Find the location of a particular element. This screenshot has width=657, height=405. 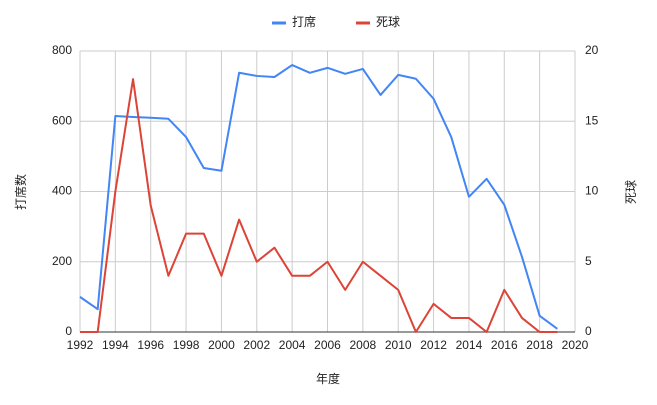

x-tick-label: 2020 is located at coordinates (575, 345).